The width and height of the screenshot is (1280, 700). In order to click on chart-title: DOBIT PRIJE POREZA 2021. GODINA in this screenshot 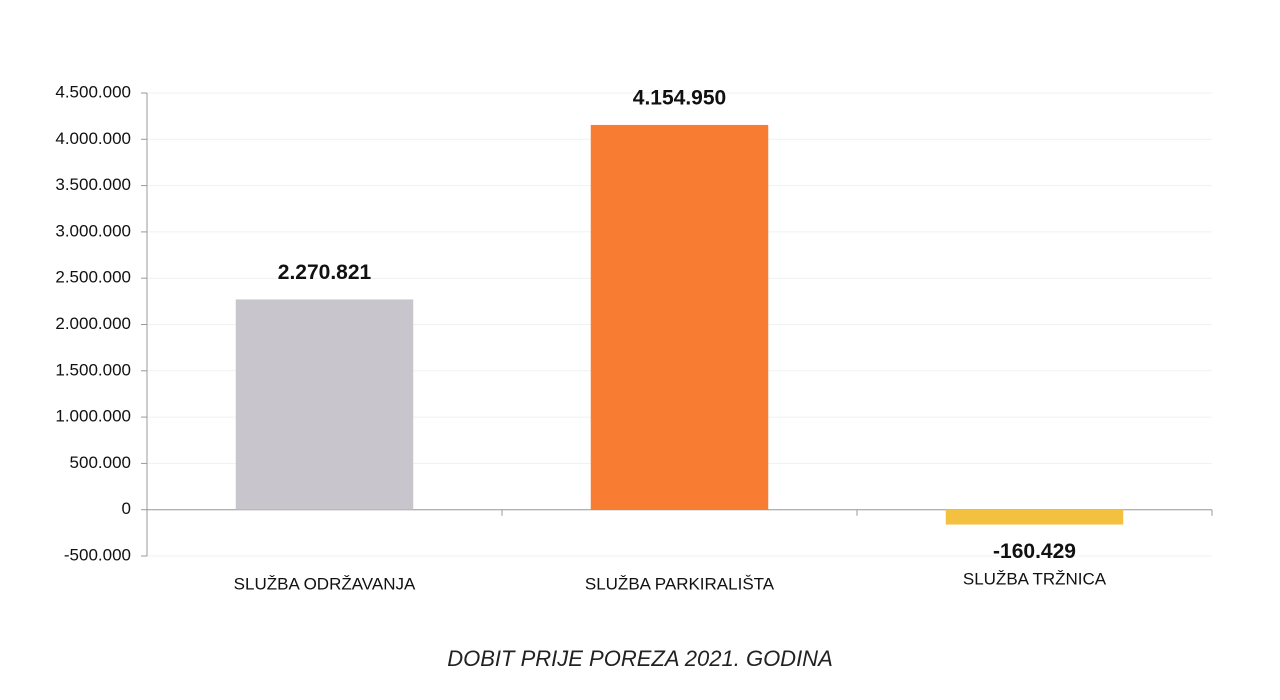, I will do `click(640, 658)`.